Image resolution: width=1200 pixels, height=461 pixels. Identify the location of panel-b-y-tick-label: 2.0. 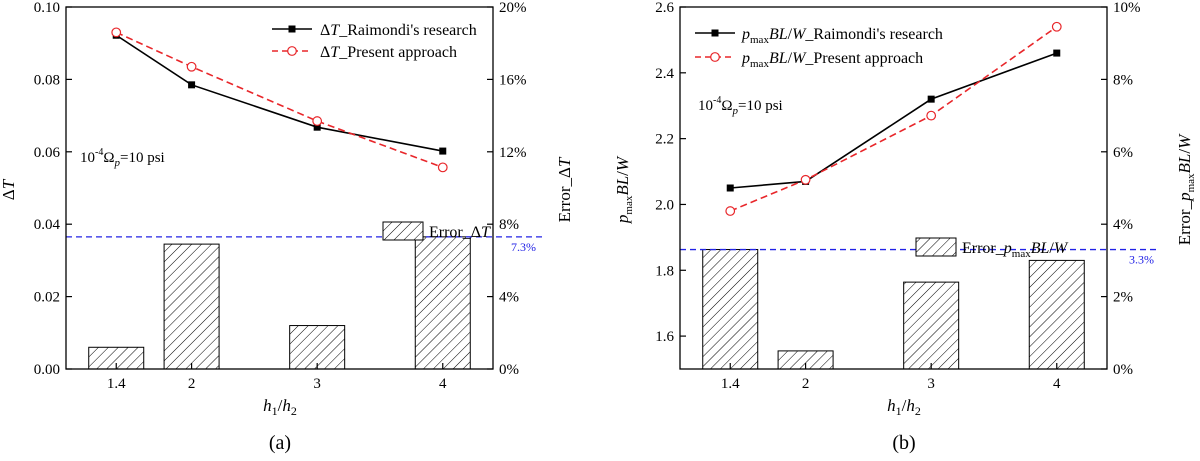
(664, 205).